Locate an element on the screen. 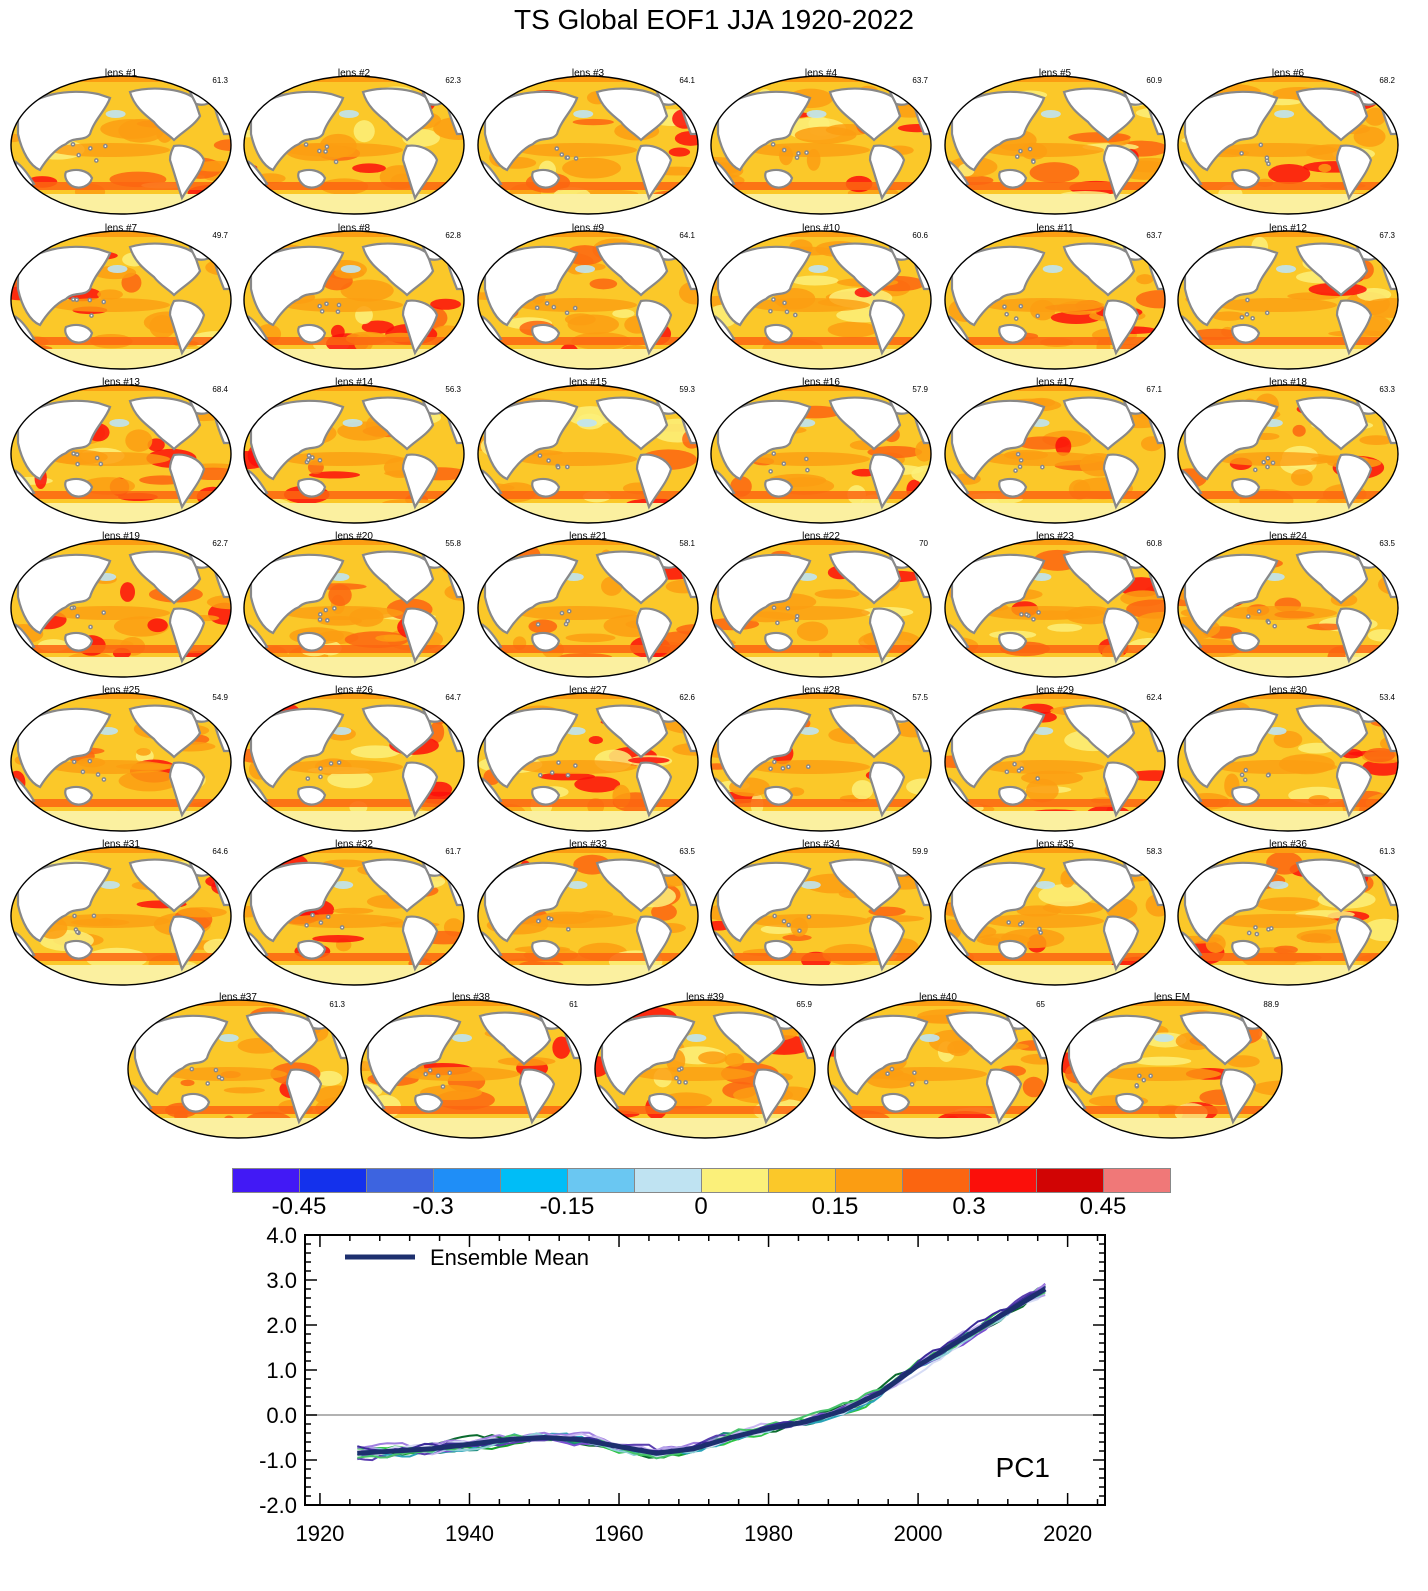 Image resolution: width=1428 pixels, height=1591 pixels. x-tick-label: 1960 is located at coordinates (619, 1533).